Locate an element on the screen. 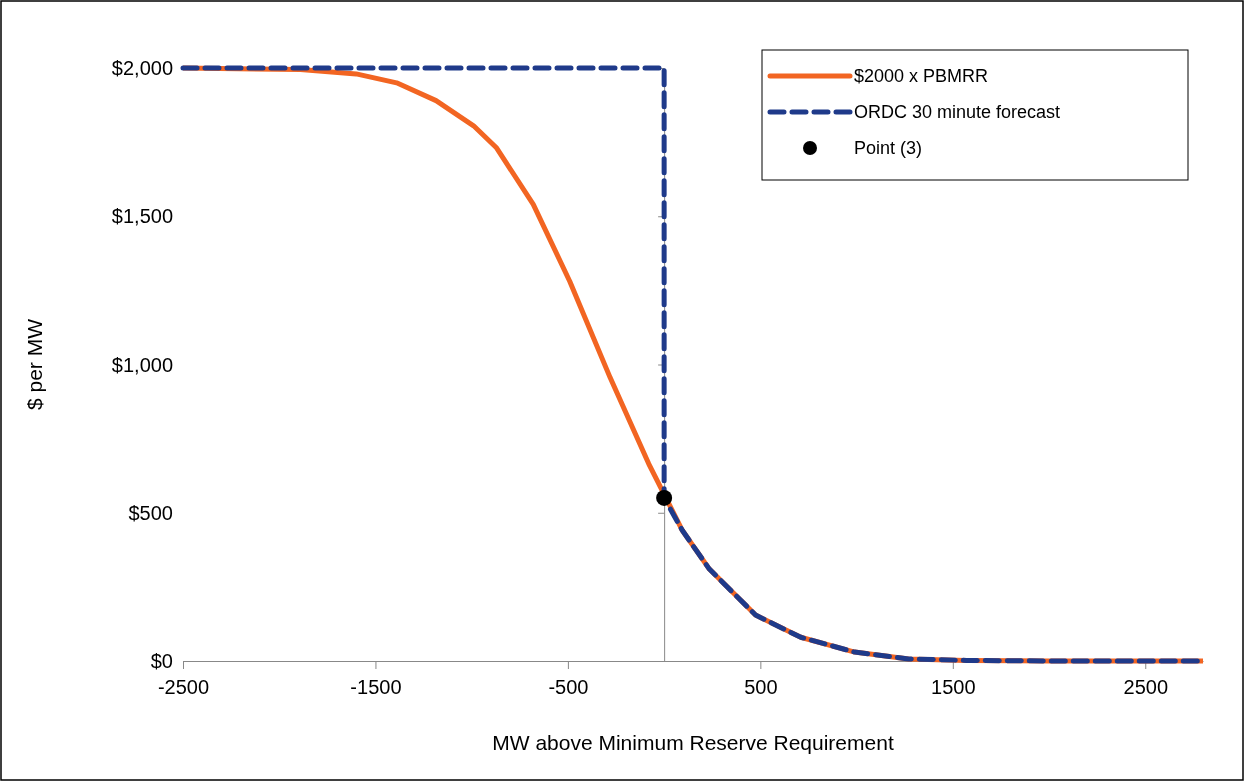 The image size is (1244, 781). legend-label: $2000 x PBMRR is located at coordinates (921, 76).